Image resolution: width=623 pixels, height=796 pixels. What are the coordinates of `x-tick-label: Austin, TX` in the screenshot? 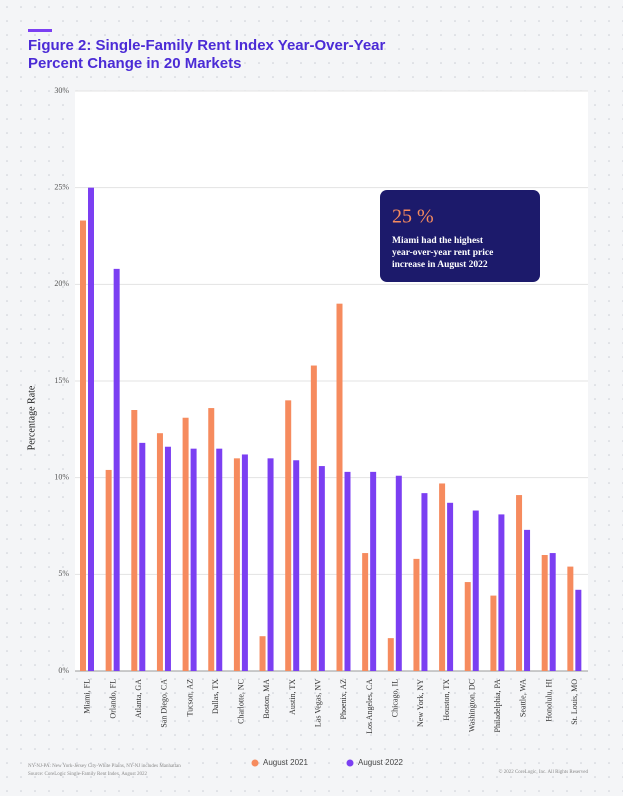 It's located at (292, 697).